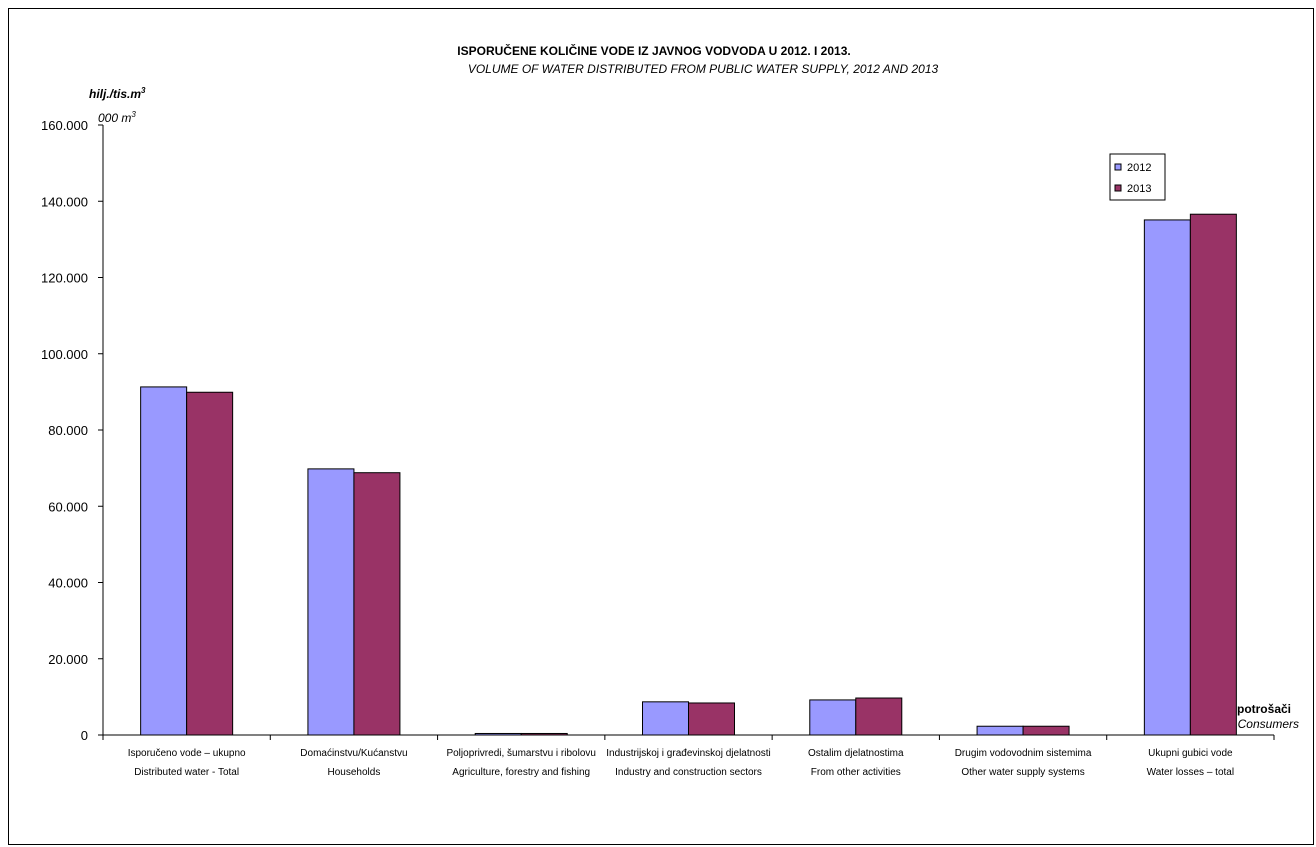 This screenshot has height=847, width=1316. What do you see at coordinates (64, 125) in the screenshot?
I see `y-tick-label: 160.000` at bounding box center [64, 125].